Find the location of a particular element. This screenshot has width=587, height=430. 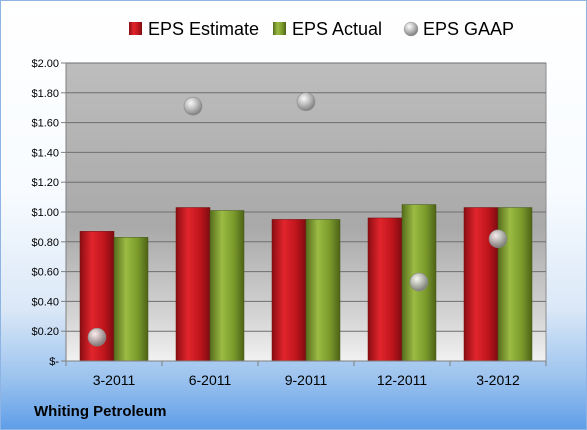

y-tick-label: $0.20 is located at coordinates (45, 332).